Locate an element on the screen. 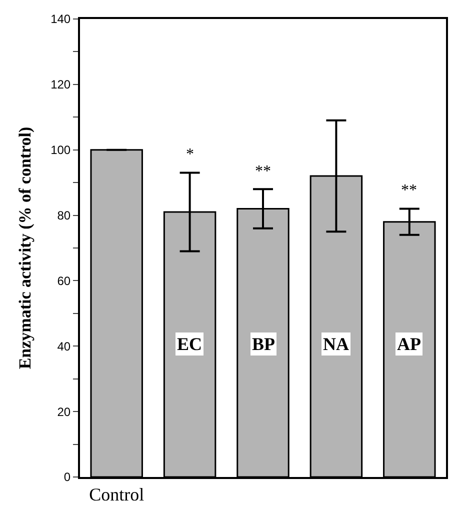  y-tick-label: 120 is located at coordinates (60, 85).